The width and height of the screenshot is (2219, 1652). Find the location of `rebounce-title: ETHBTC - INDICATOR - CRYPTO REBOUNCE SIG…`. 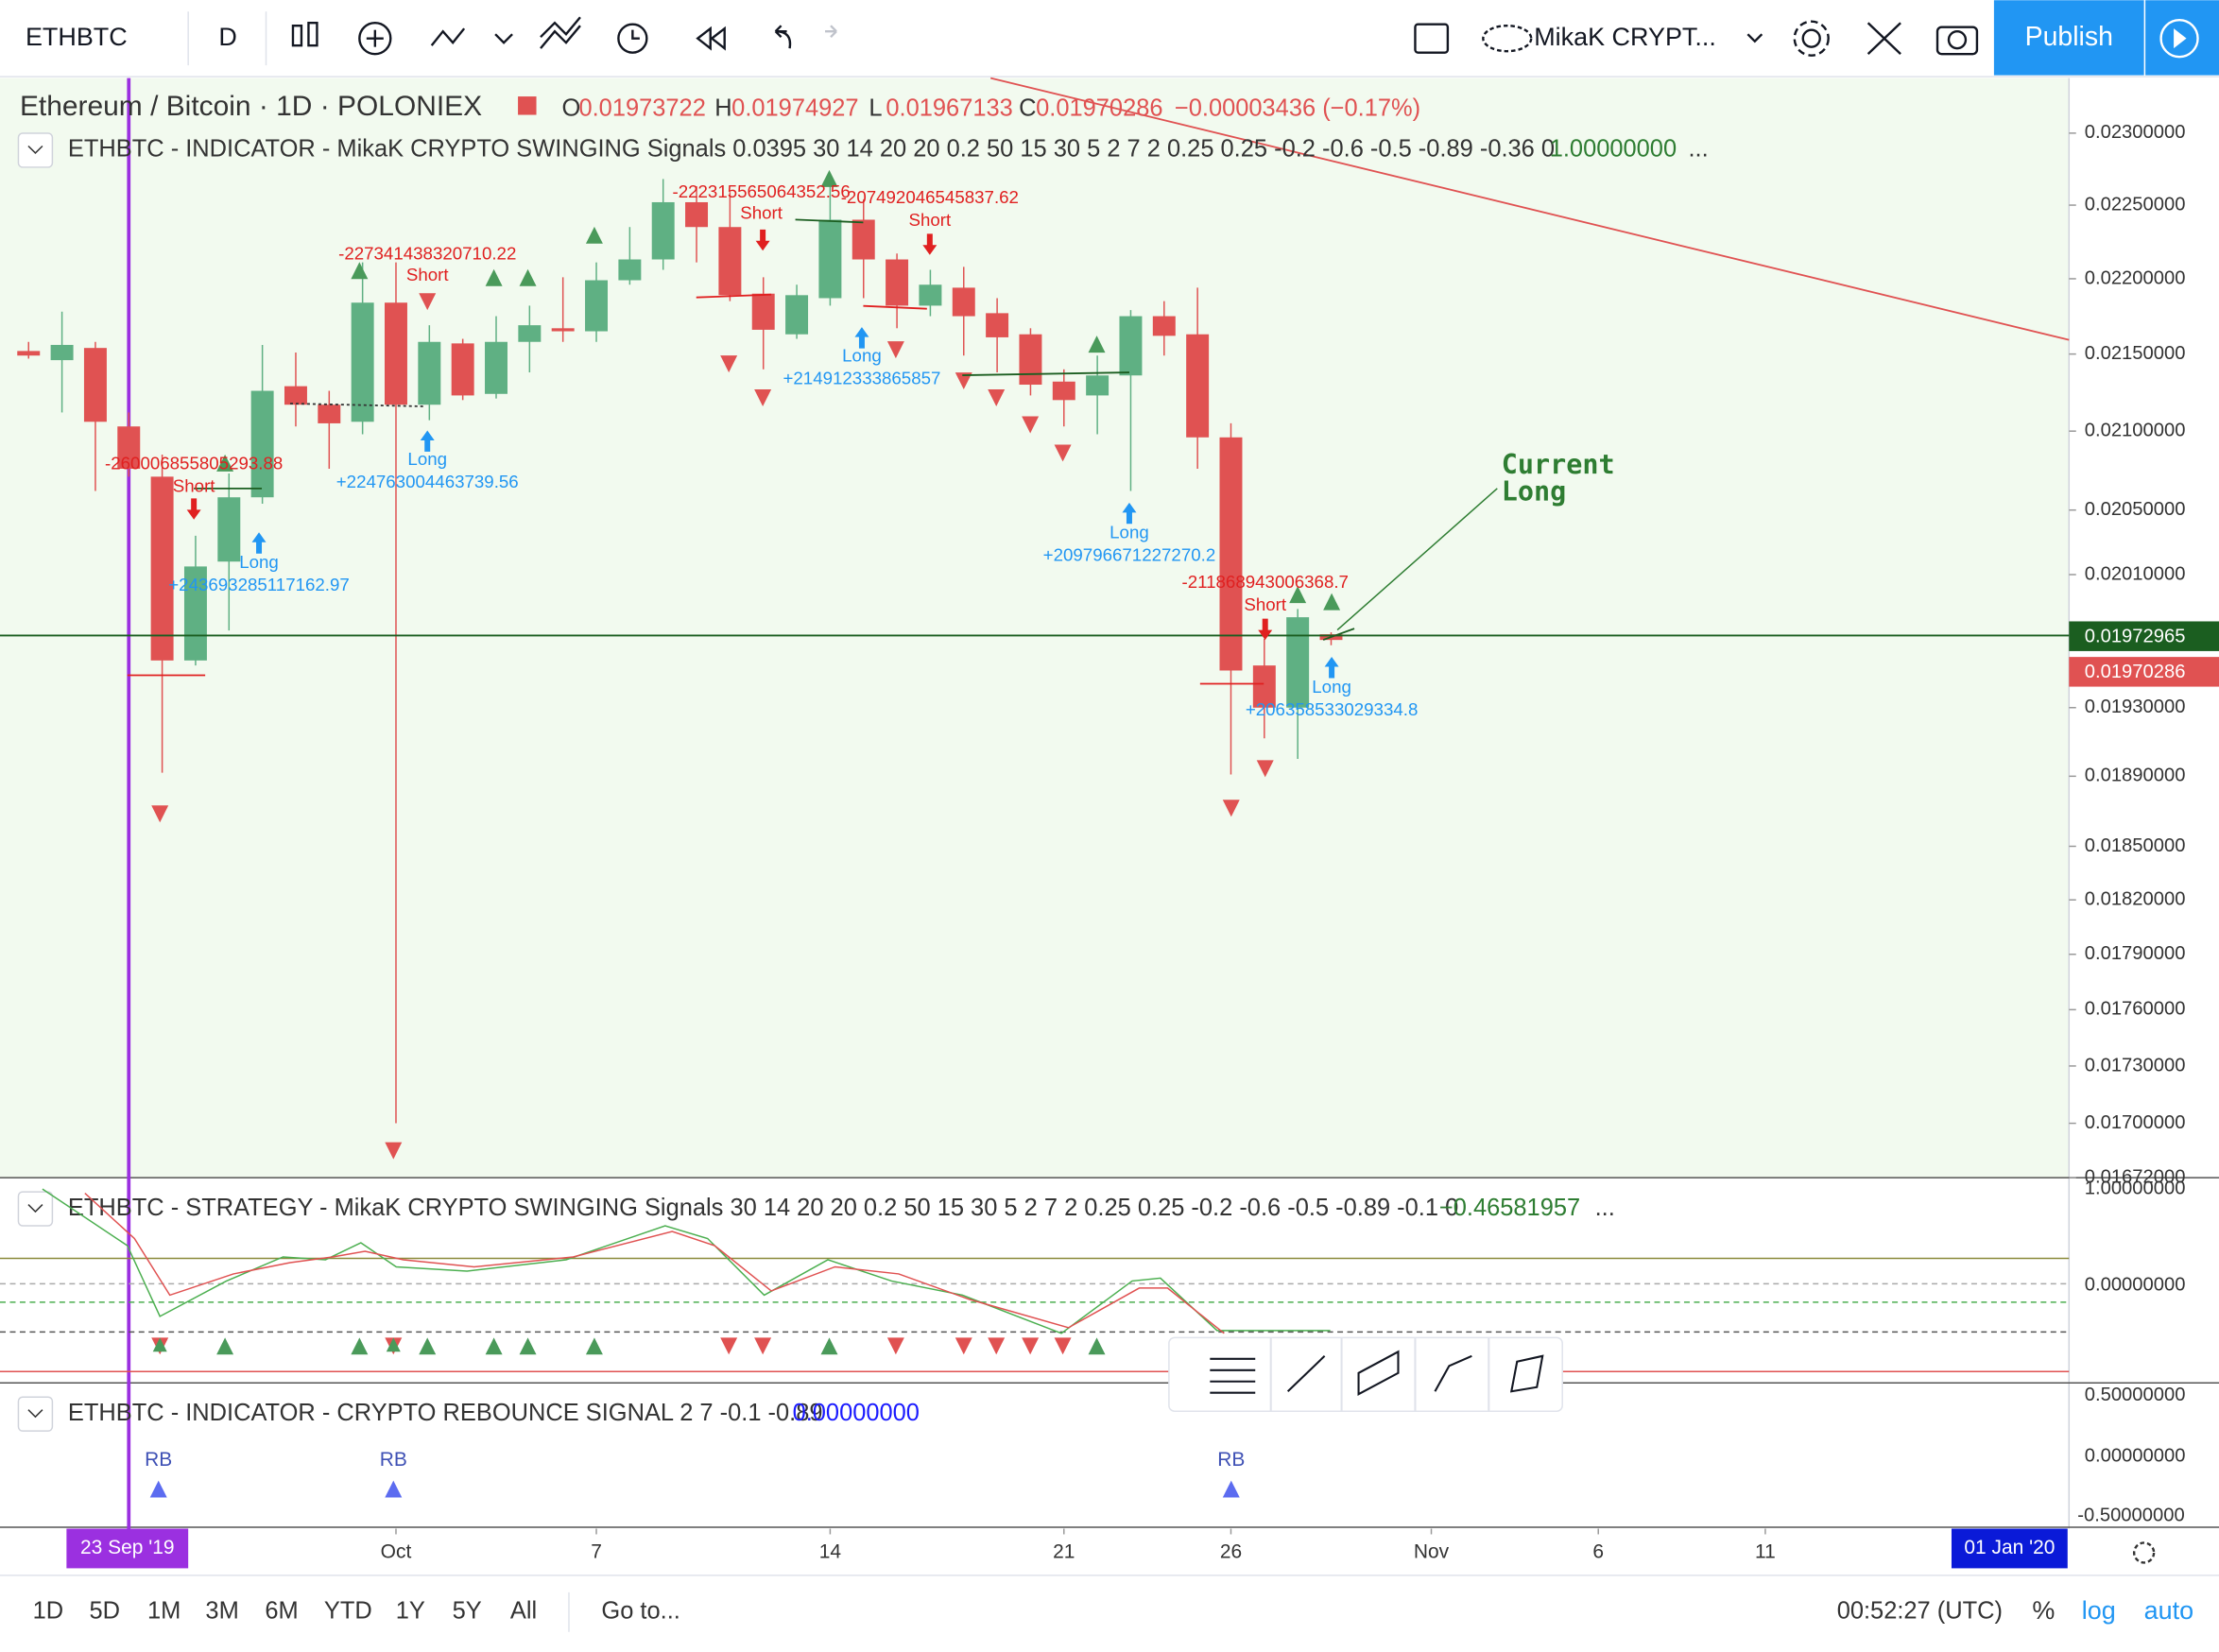

rebounce-title: ETHBTC - INDICATOR - CRYPTO REBOUNCE SIG… is located at coordinates (445, 1413).